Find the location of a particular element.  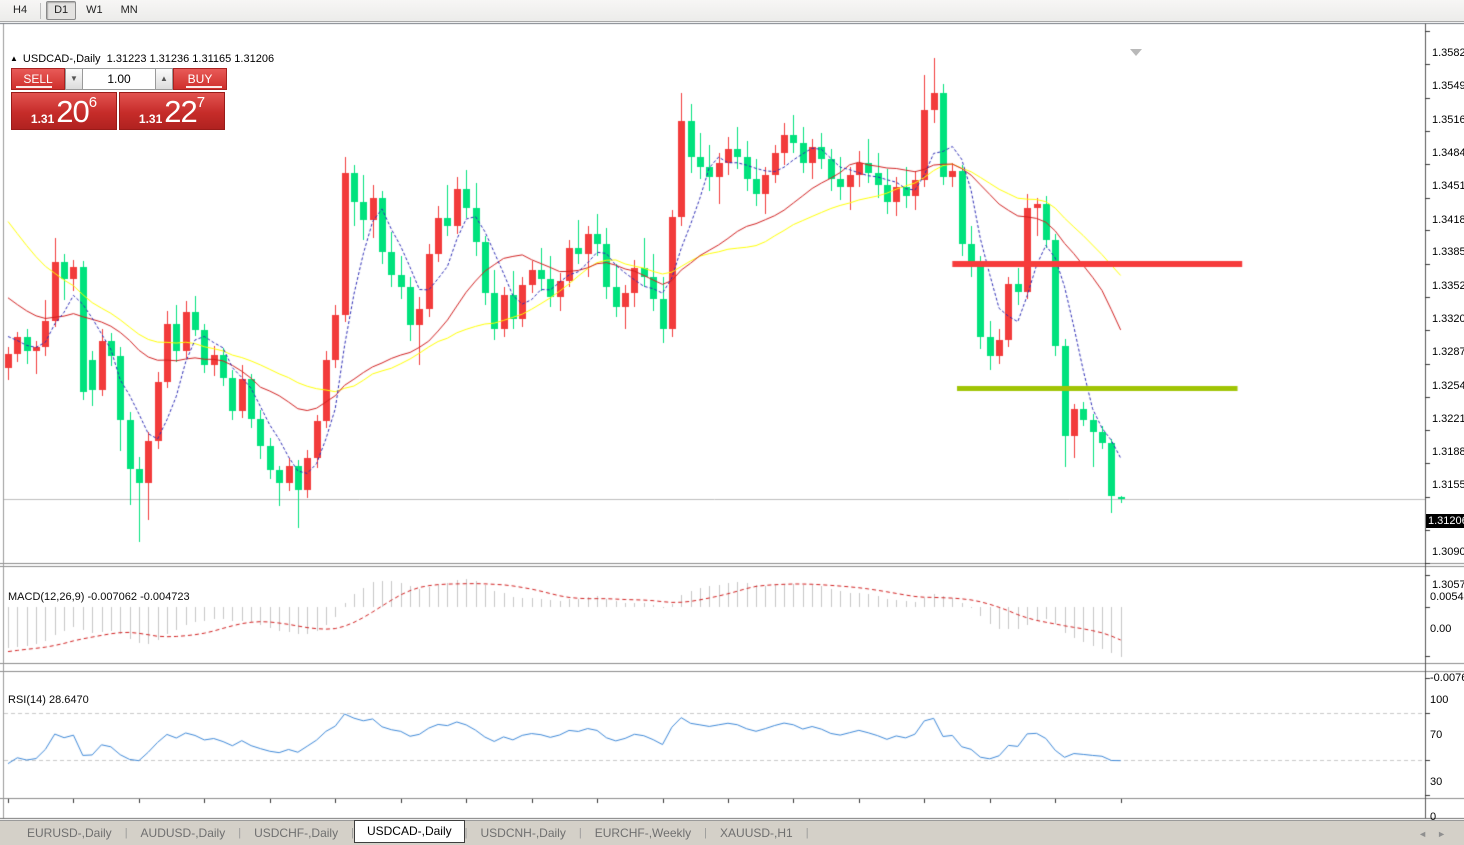

one-click-trading-panel: SELL ▼ ▲ BUY 1.31 20 6 1.31 22 7 is located at coordinates (119, 99).